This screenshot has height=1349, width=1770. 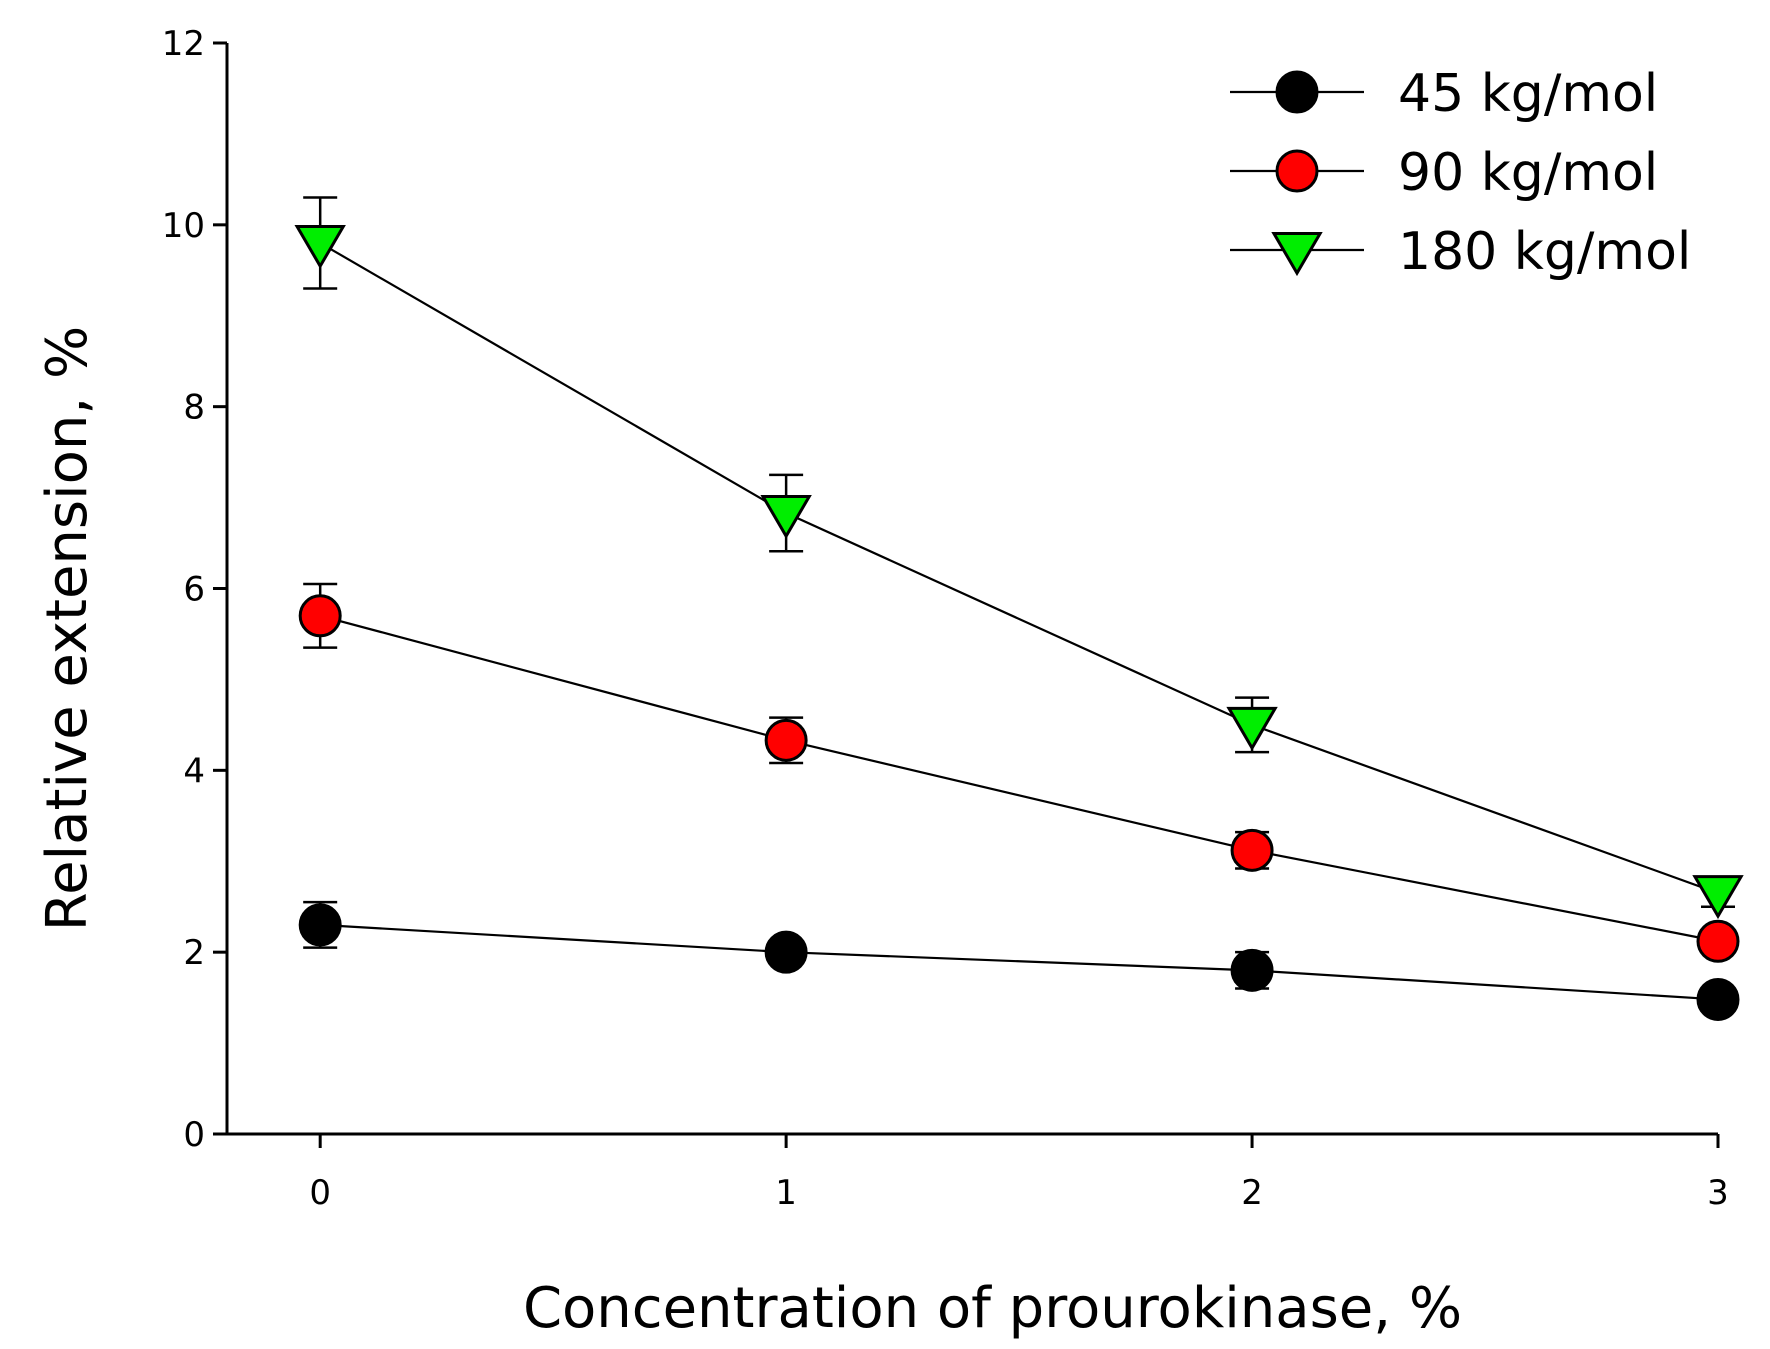 I want to click on x-tick-label-2: 2, so click(x=1252, y=1193).